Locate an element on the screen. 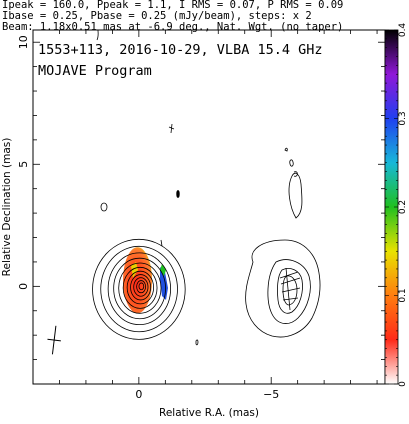 The height and width of the screenshot is (424, 409). polarization-blue-edge is located at coordinates (164, 283).